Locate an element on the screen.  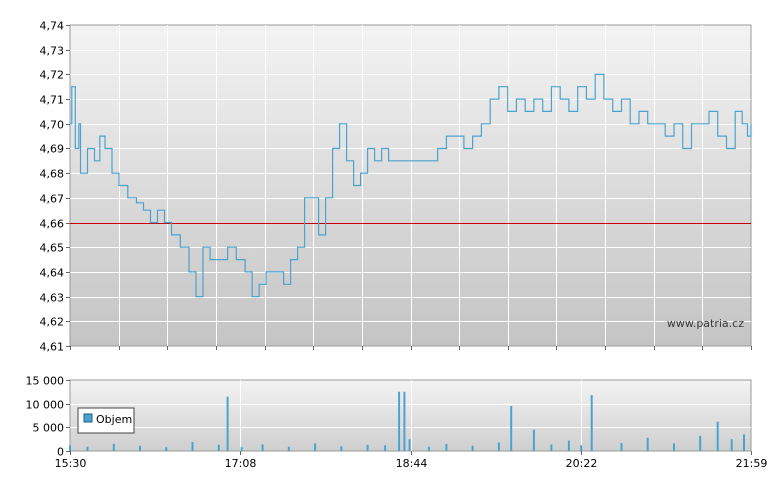
price-y-tick-label: 4,73 is located at coordinates (52, 51).